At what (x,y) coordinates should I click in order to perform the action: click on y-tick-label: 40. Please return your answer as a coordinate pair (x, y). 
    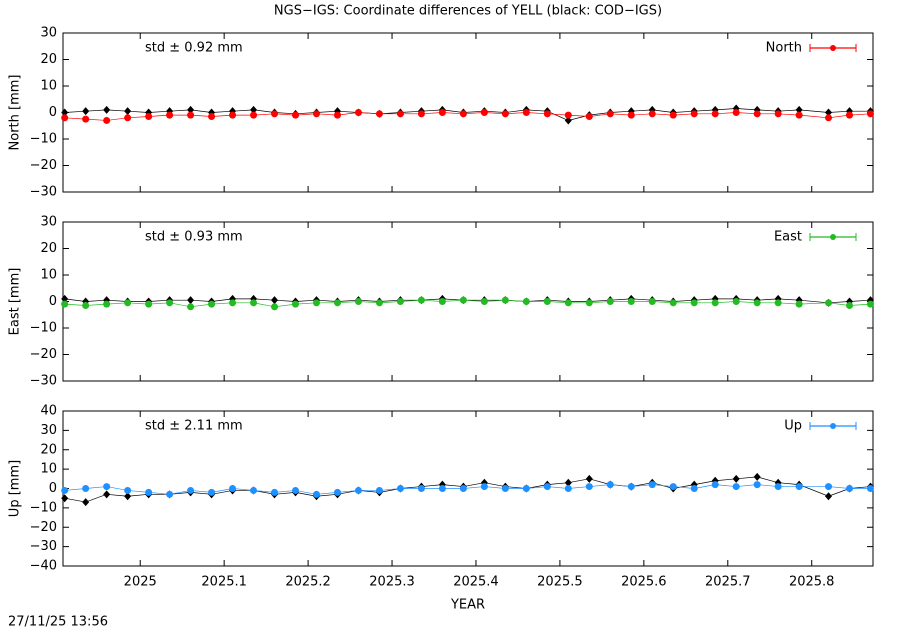
    Looking at the image, I should click on (48, 411).